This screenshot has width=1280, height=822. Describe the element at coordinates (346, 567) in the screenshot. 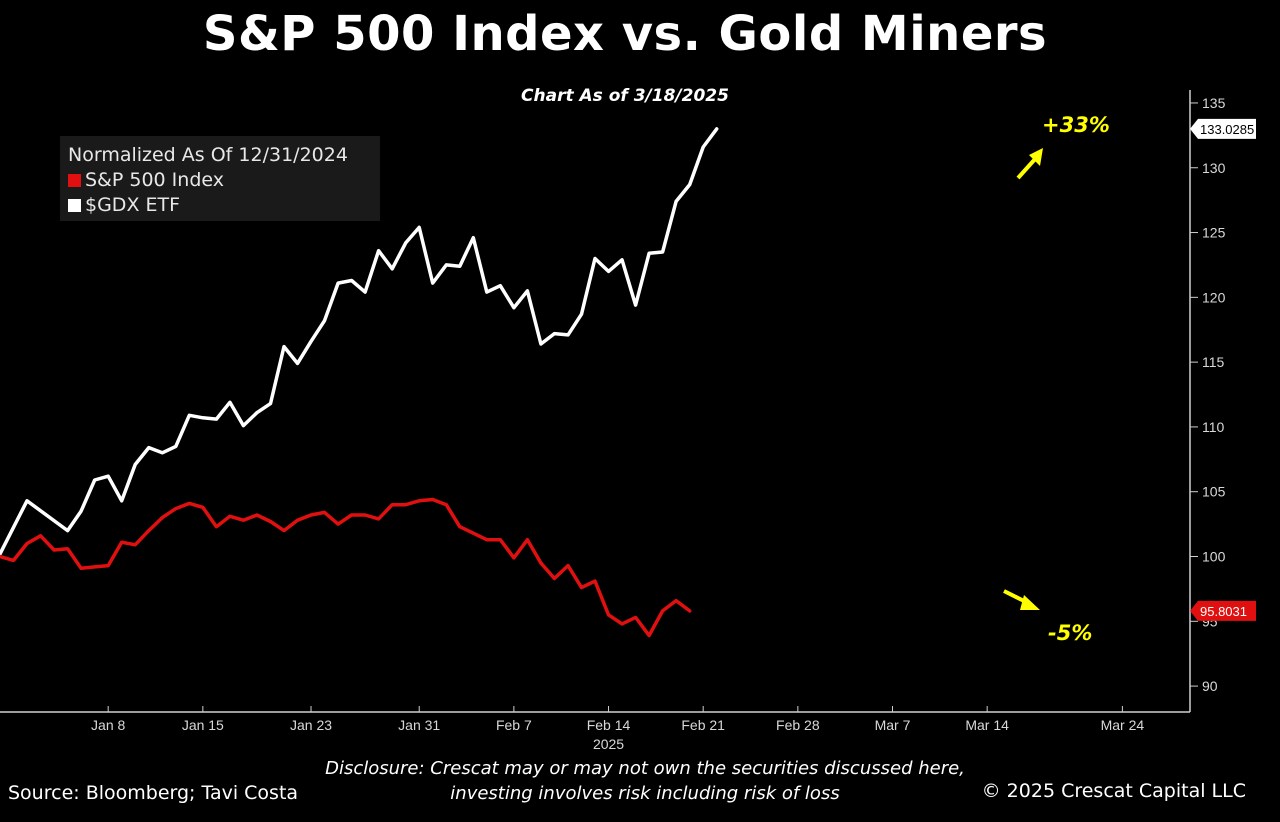

I see `series-line-spx` at that location.